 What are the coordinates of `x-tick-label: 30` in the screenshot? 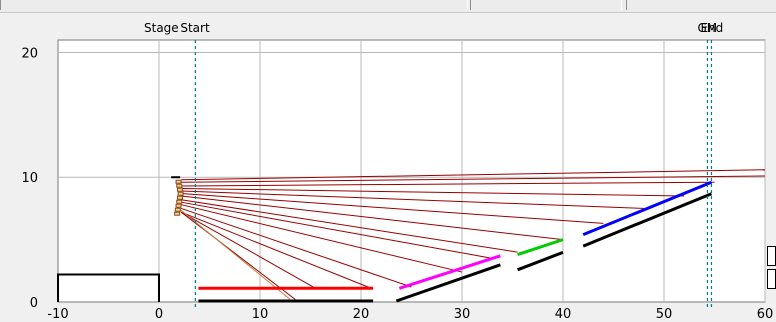 It's located at (462, 314).